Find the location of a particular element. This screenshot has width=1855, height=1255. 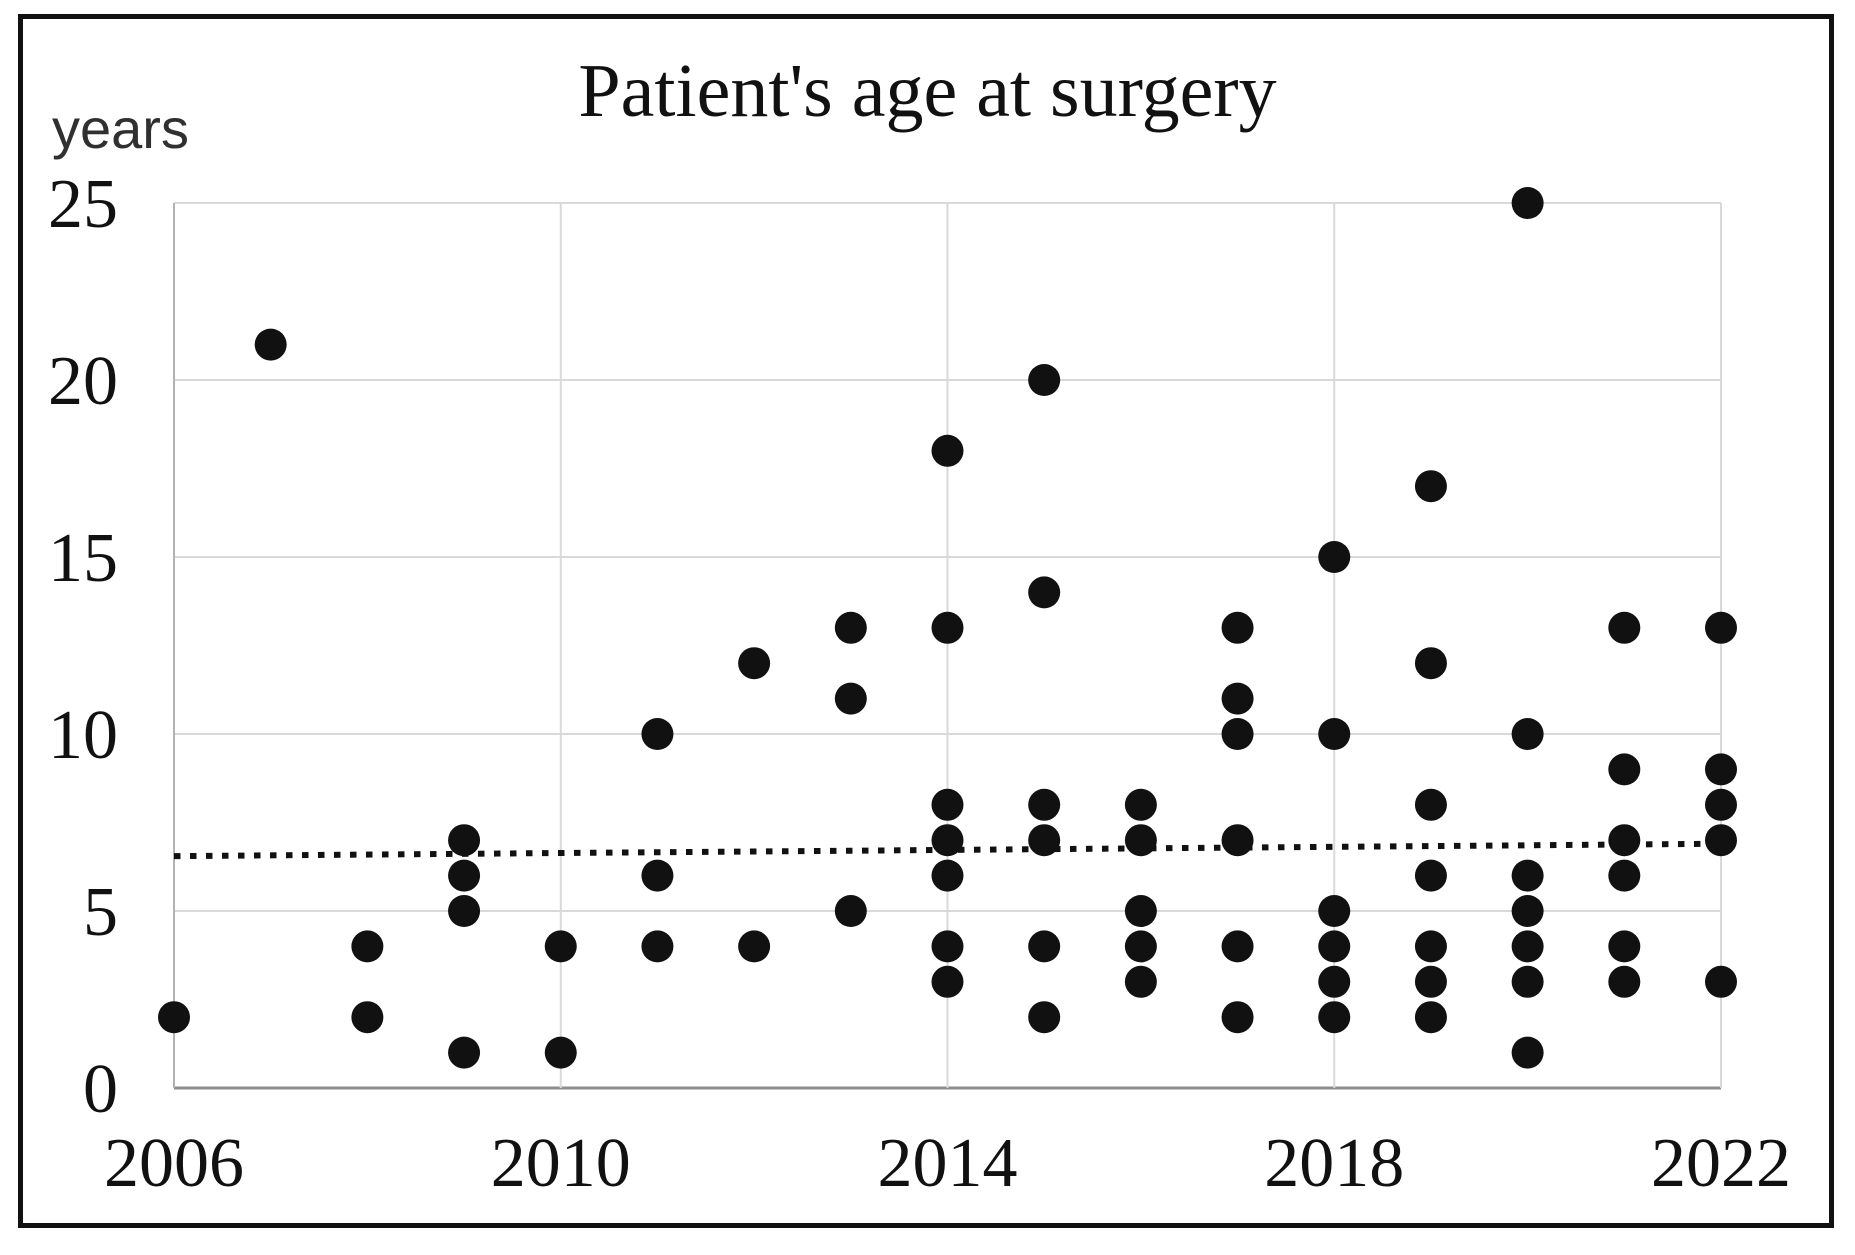

y-tick-label: 0 is located at coordinates (100, 1089).